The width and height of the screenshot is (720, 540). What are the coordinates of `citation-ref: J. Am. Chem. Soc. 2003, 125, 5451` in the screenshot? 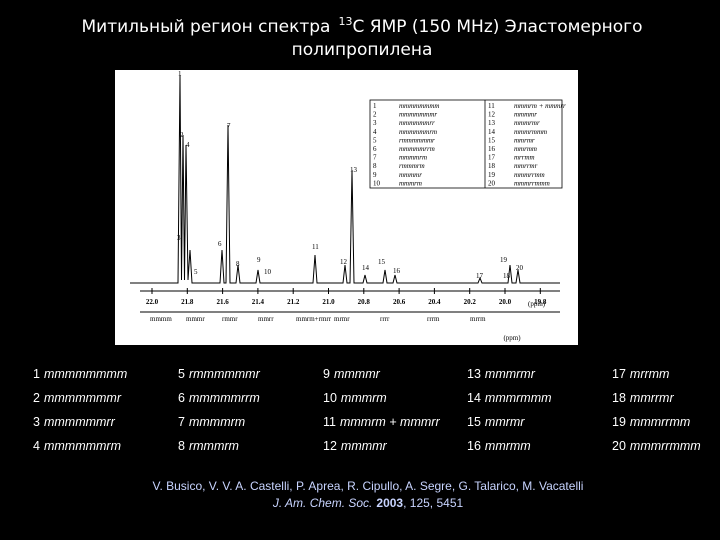 It's located at (368, 503).